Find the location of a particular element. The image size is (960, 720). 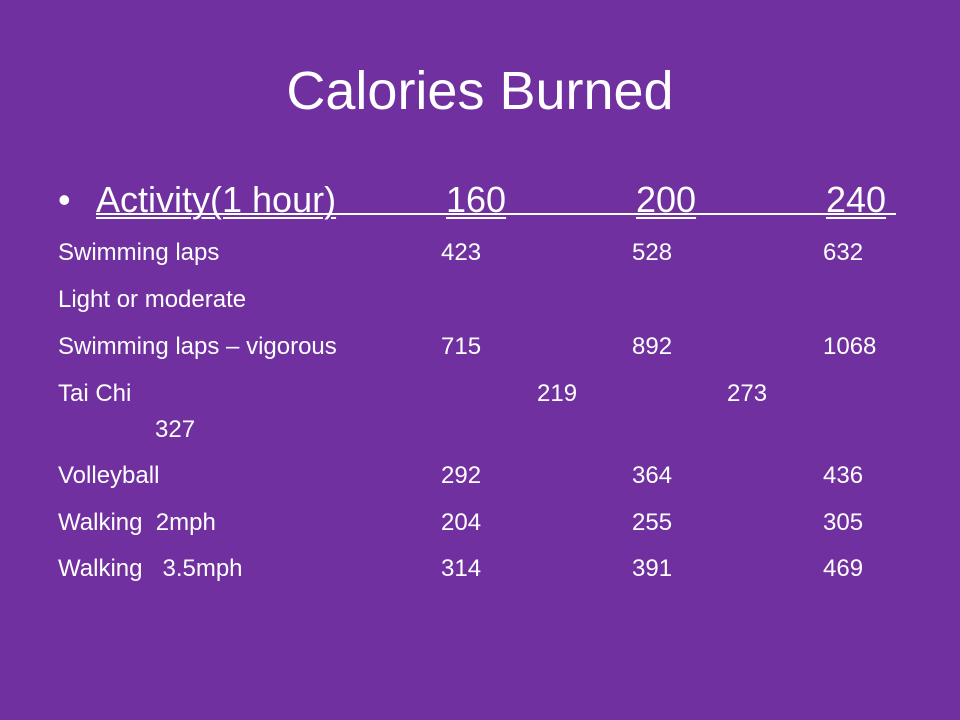

activity-label: Walking 2mph is located at coordinates (137, 522).